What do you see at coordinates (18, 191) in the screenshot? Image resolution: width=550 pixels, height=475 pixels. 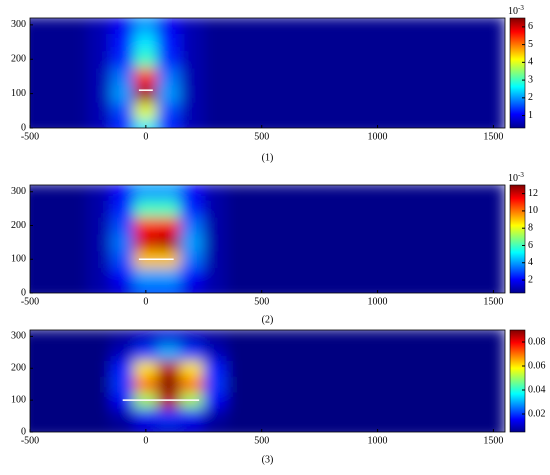 I see `y-tick-label: 300` at bounding box center [18, 191].